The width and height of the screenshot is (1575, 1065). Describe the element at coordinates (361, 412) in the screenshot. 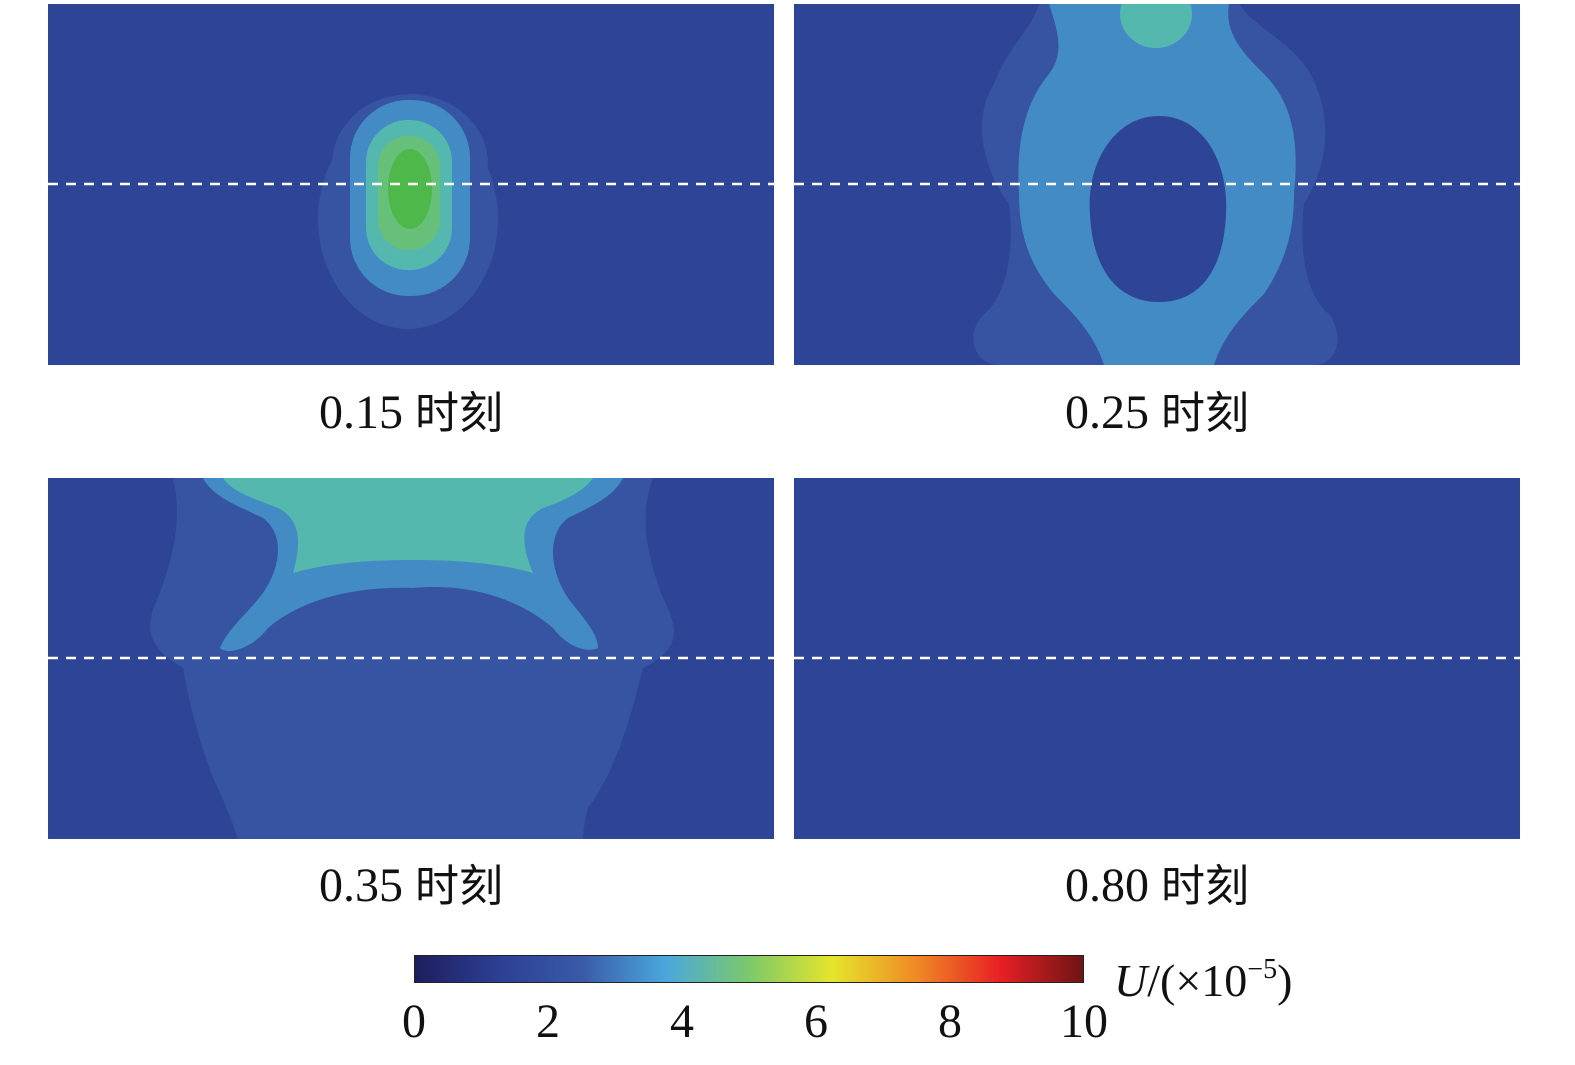

I see `caption-time: 0.15` at that location.